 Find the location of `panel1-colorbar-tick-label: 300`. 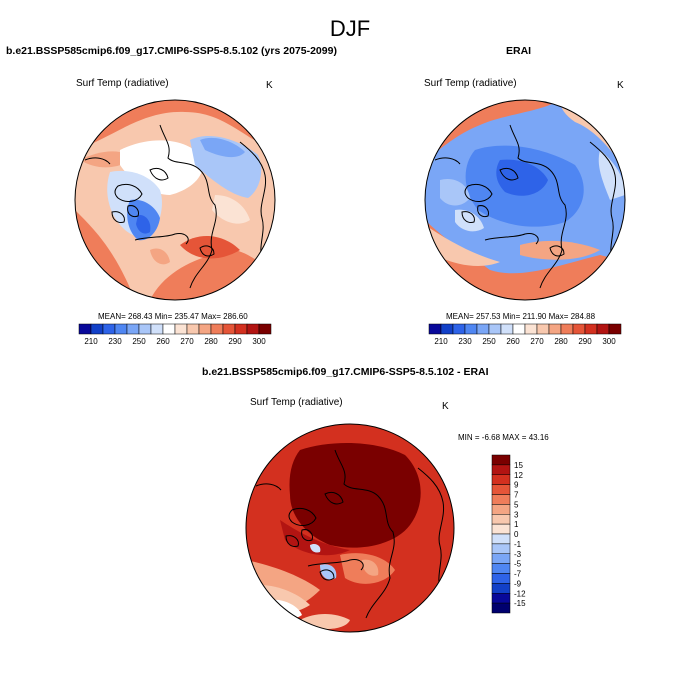

panel1-colorbar-tick-label: 300 is located at coordinates (259, 341).